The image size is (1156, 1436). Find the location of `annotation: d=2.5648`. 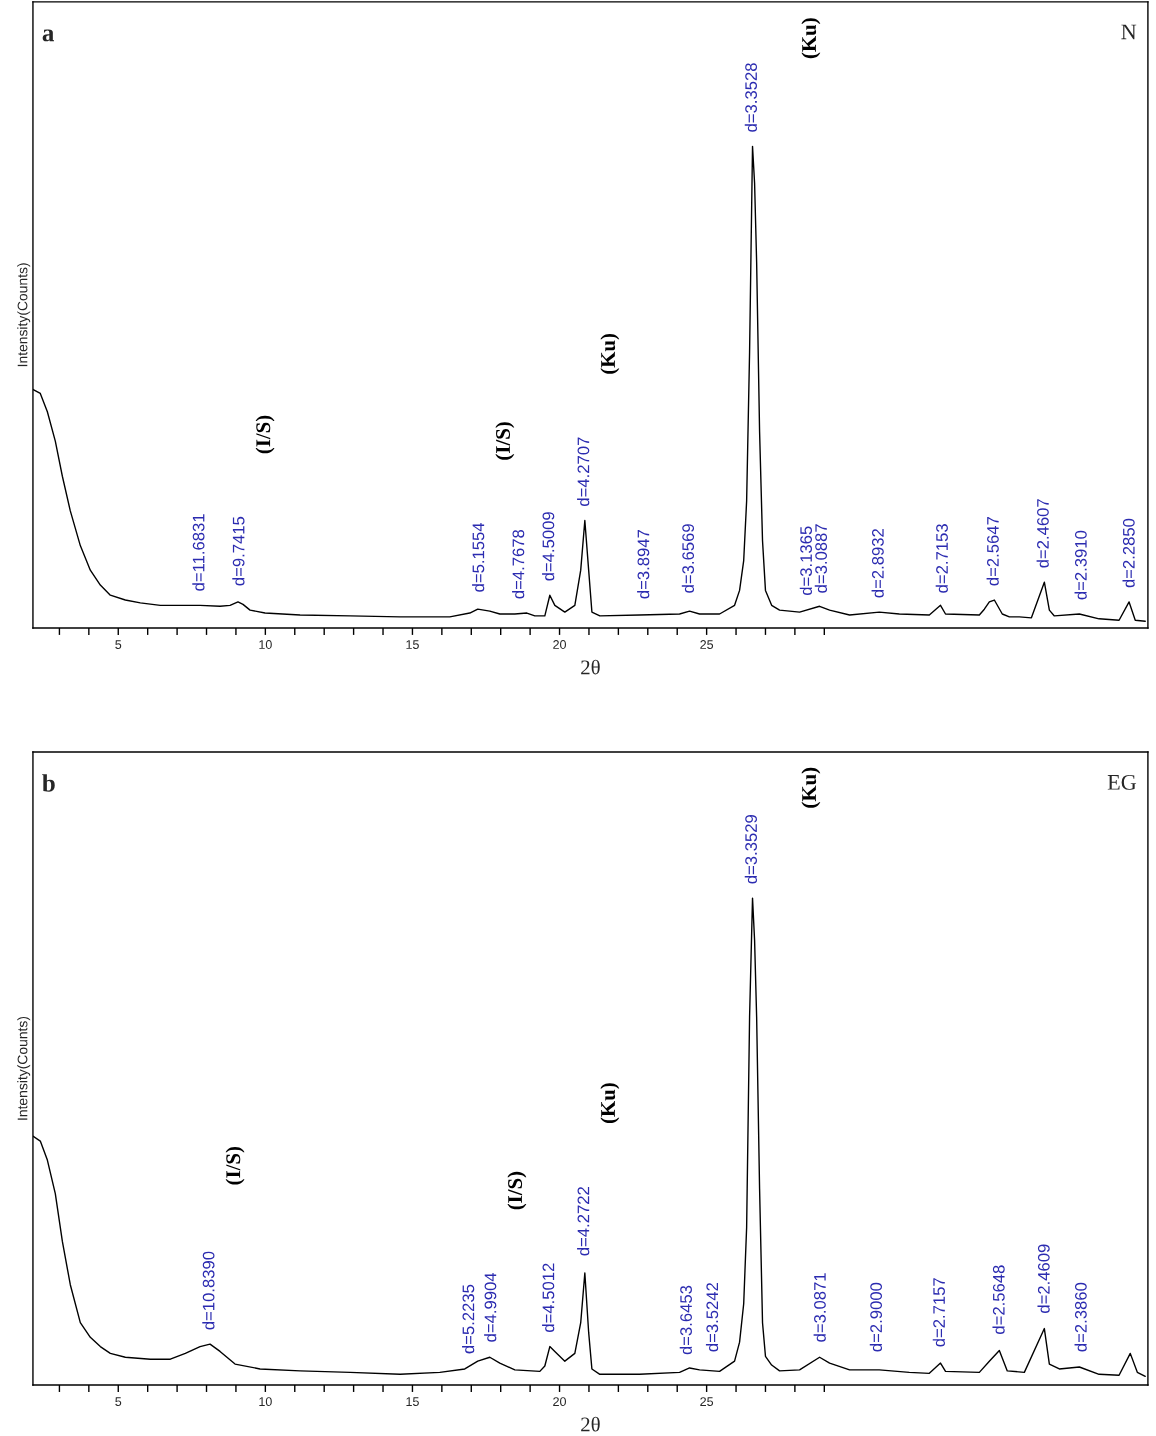

annotation: d=2.5648 is located at coordinates (998, 1299).